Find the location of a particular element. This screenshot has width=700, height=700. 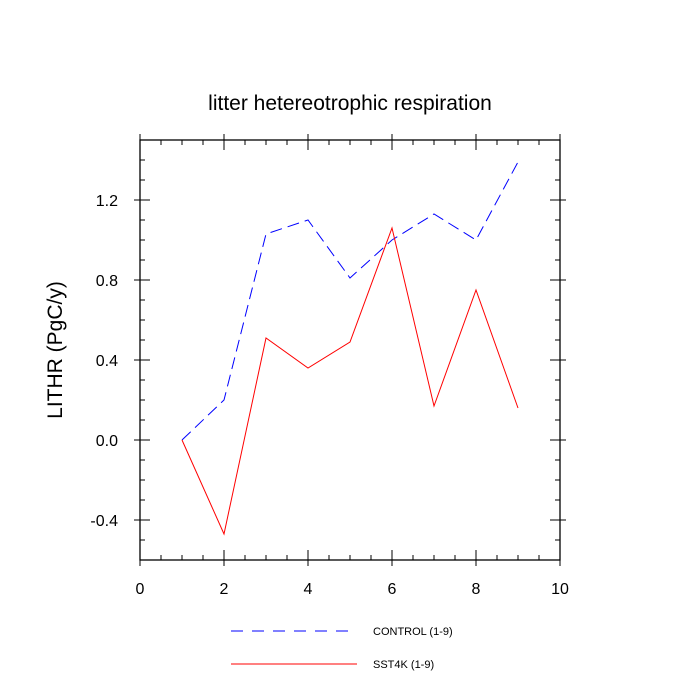

x-tick-label: 4 is located at coordinates (308, 589).